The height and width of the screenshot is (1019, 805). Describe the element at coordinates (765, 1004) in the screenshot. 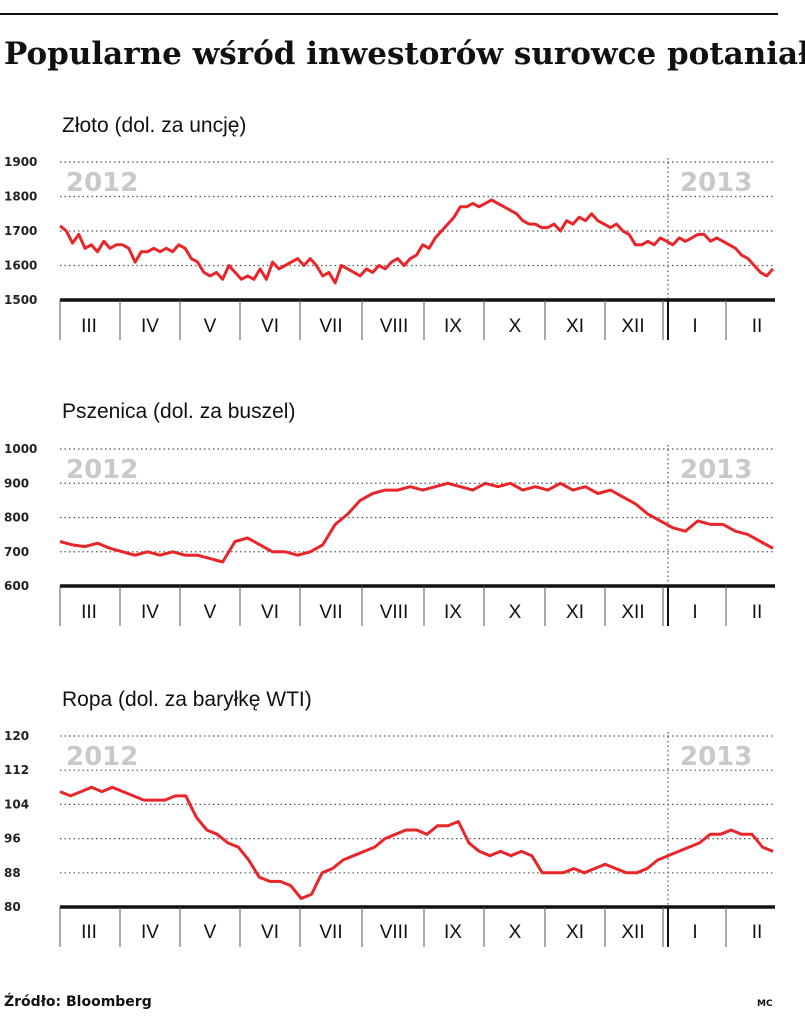

I see `author-credit: MC` at that location.